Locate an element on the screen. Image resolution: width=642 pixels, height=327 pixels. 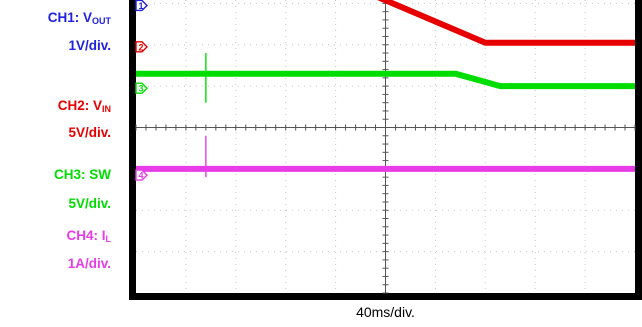
ch3-name-label: CH3: SW is located at coordinates (82, 174).